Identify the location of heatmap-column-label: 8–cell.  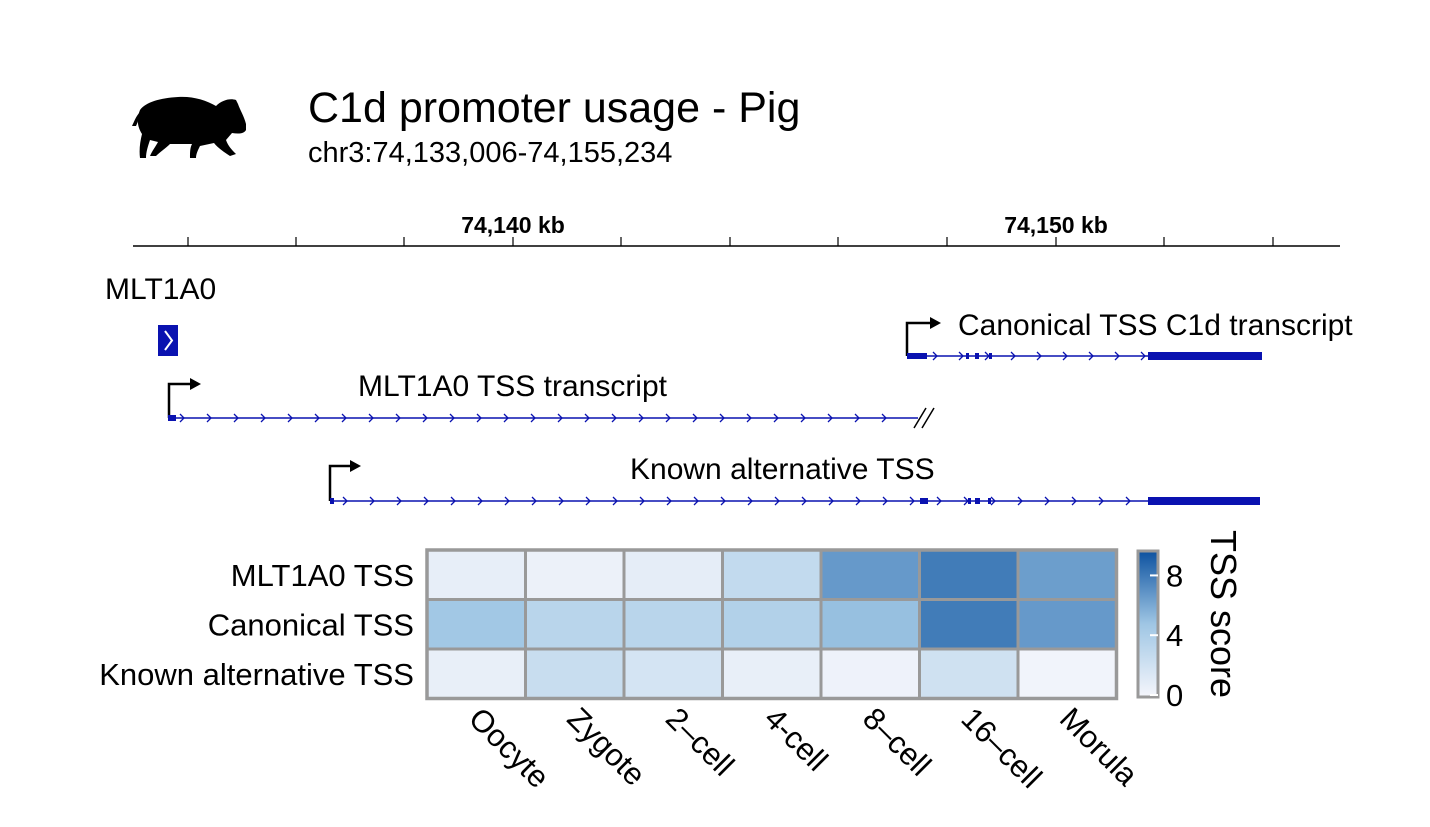
(897, 742).